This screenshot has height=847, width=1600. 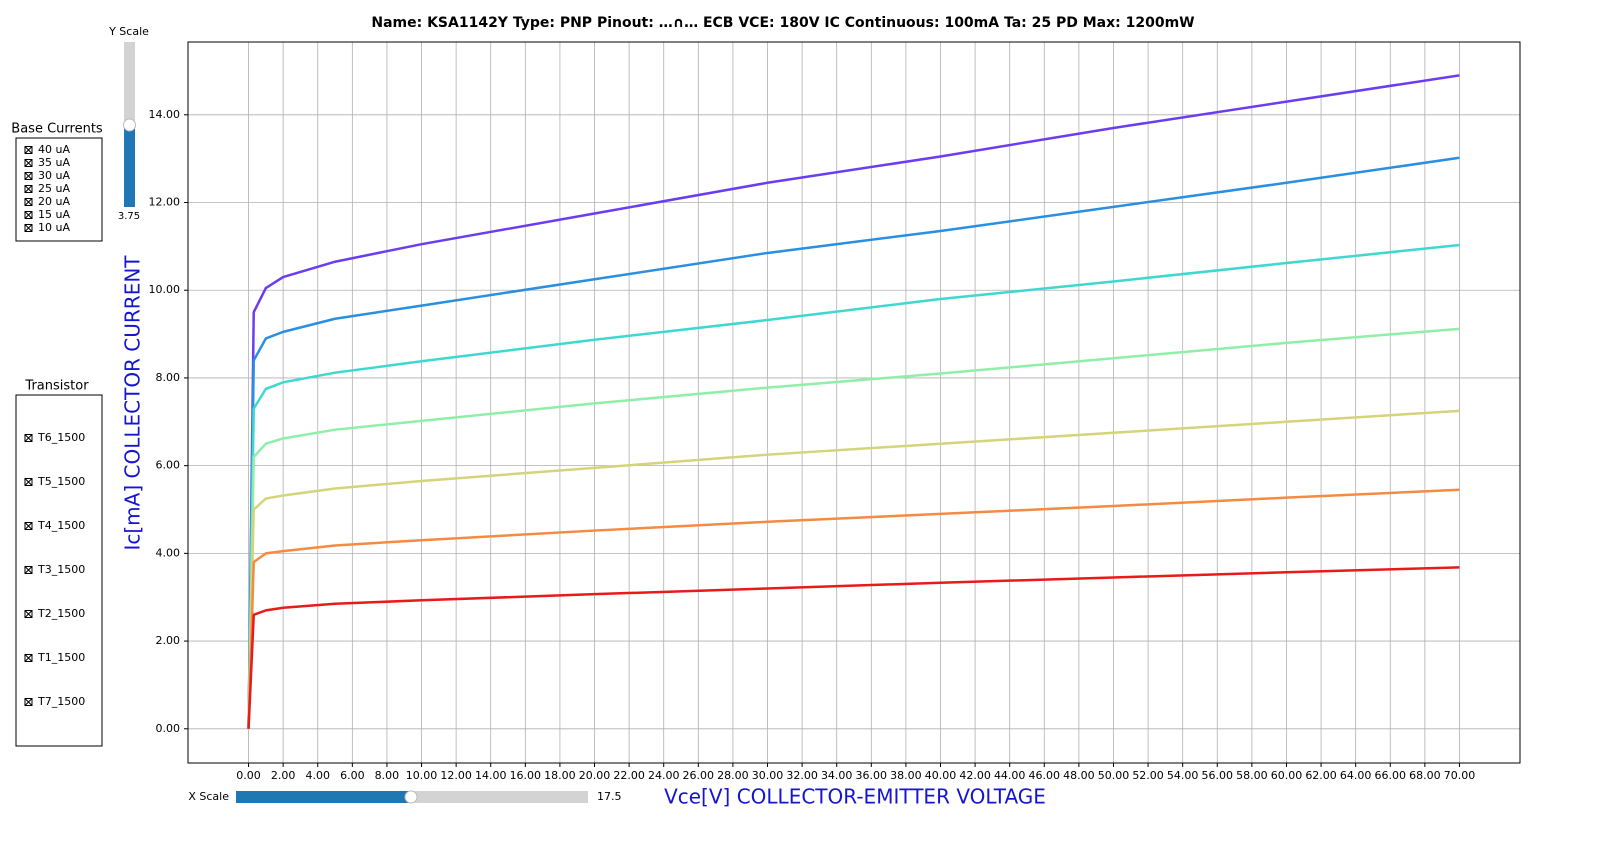 What do you see at coordinates (56, 386) in the screenshot?
I see `transistor-title: Transistor` at bounding box center [56, 386].